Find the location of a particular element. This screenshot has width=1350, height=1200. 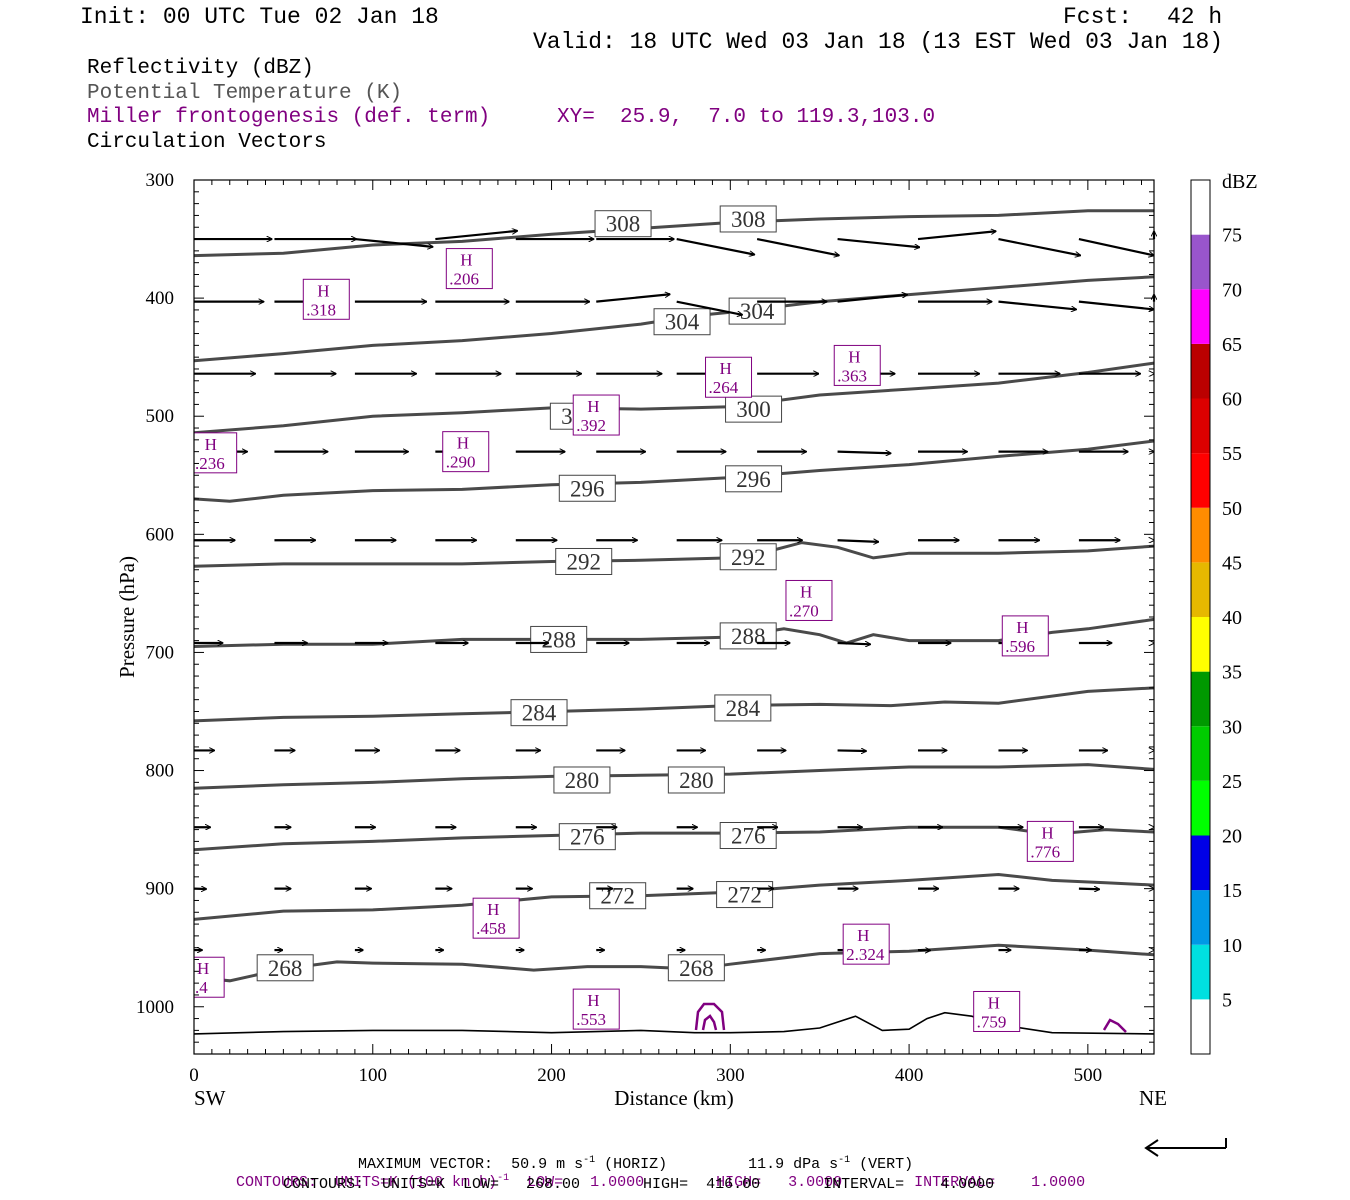

colorbar-unit: dBZ is located at coordinates (1240, 182).